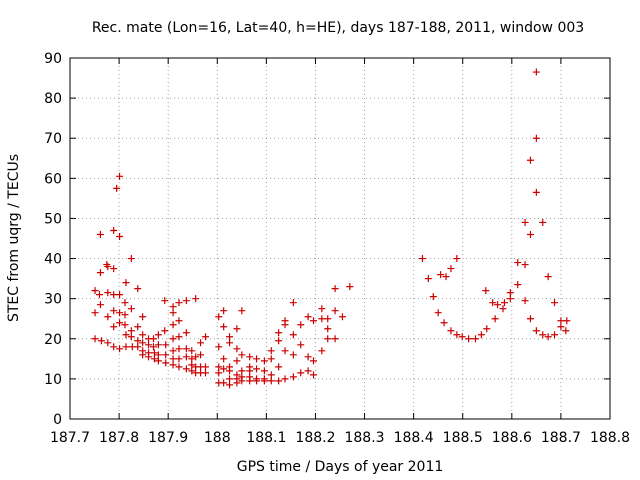 This screenshot has width=640, height=480. I want to click on x-tick-label: 188.6, so click(512, 438).